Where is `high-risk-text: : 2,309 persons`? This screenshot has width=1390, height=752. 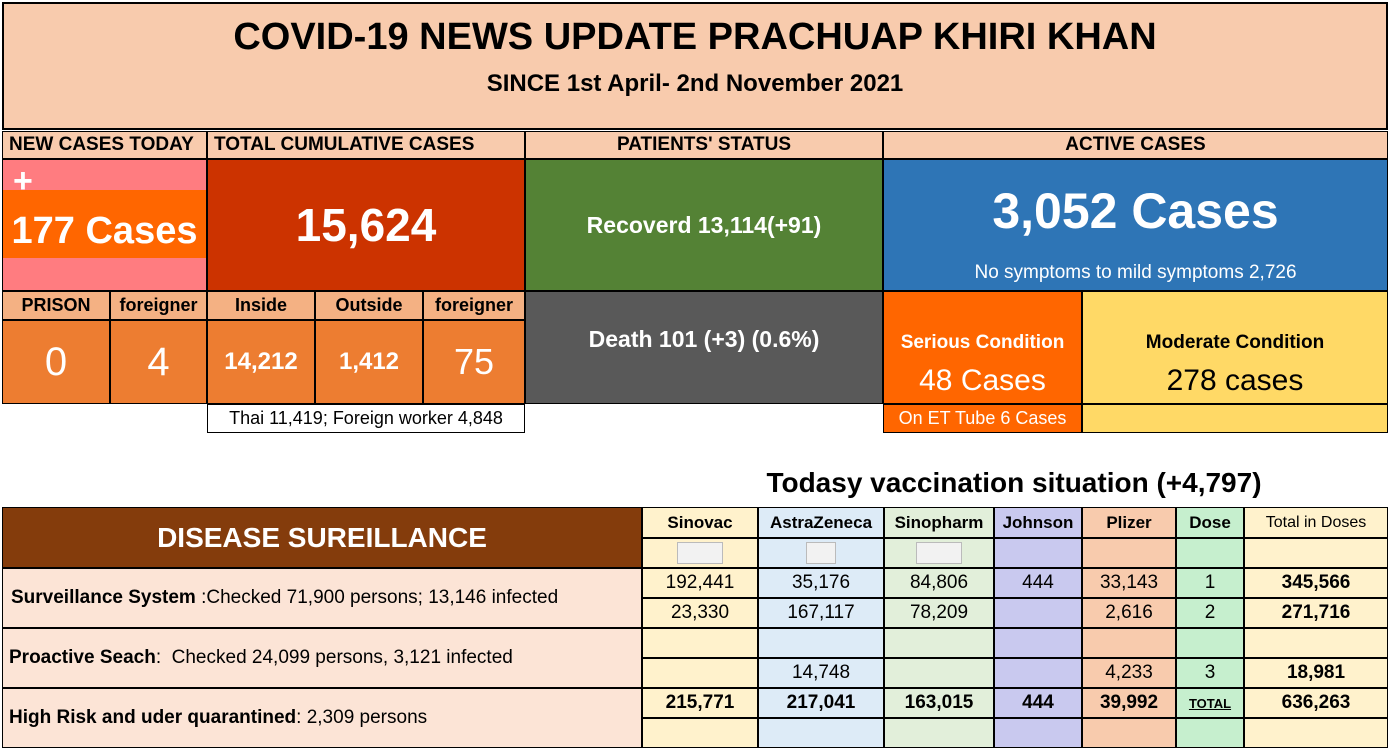 high-risk-text: : 2,309 persons is located at coordinates (362, 717).